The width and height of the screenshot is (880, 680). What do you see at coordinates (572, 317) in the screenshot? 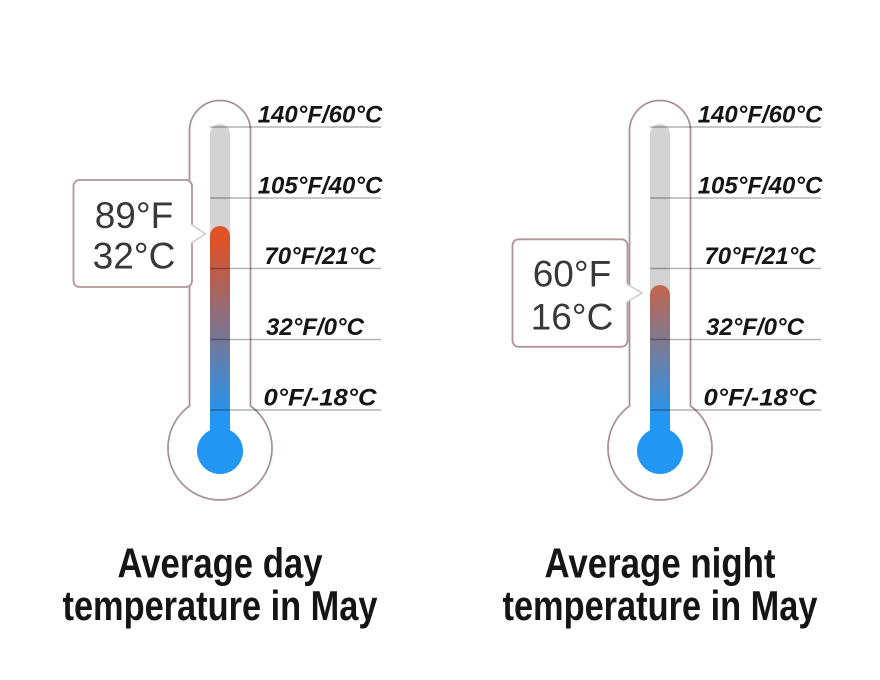
I see `svg-text: 16°C` at bounding box center [572, 317].